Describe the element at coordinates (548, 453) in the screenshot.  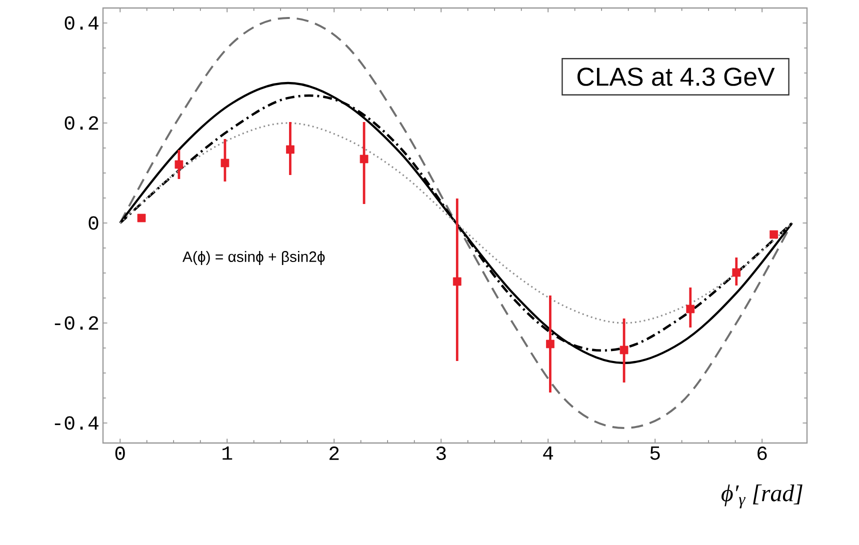
I see `x-tick-label: 4` at that location.